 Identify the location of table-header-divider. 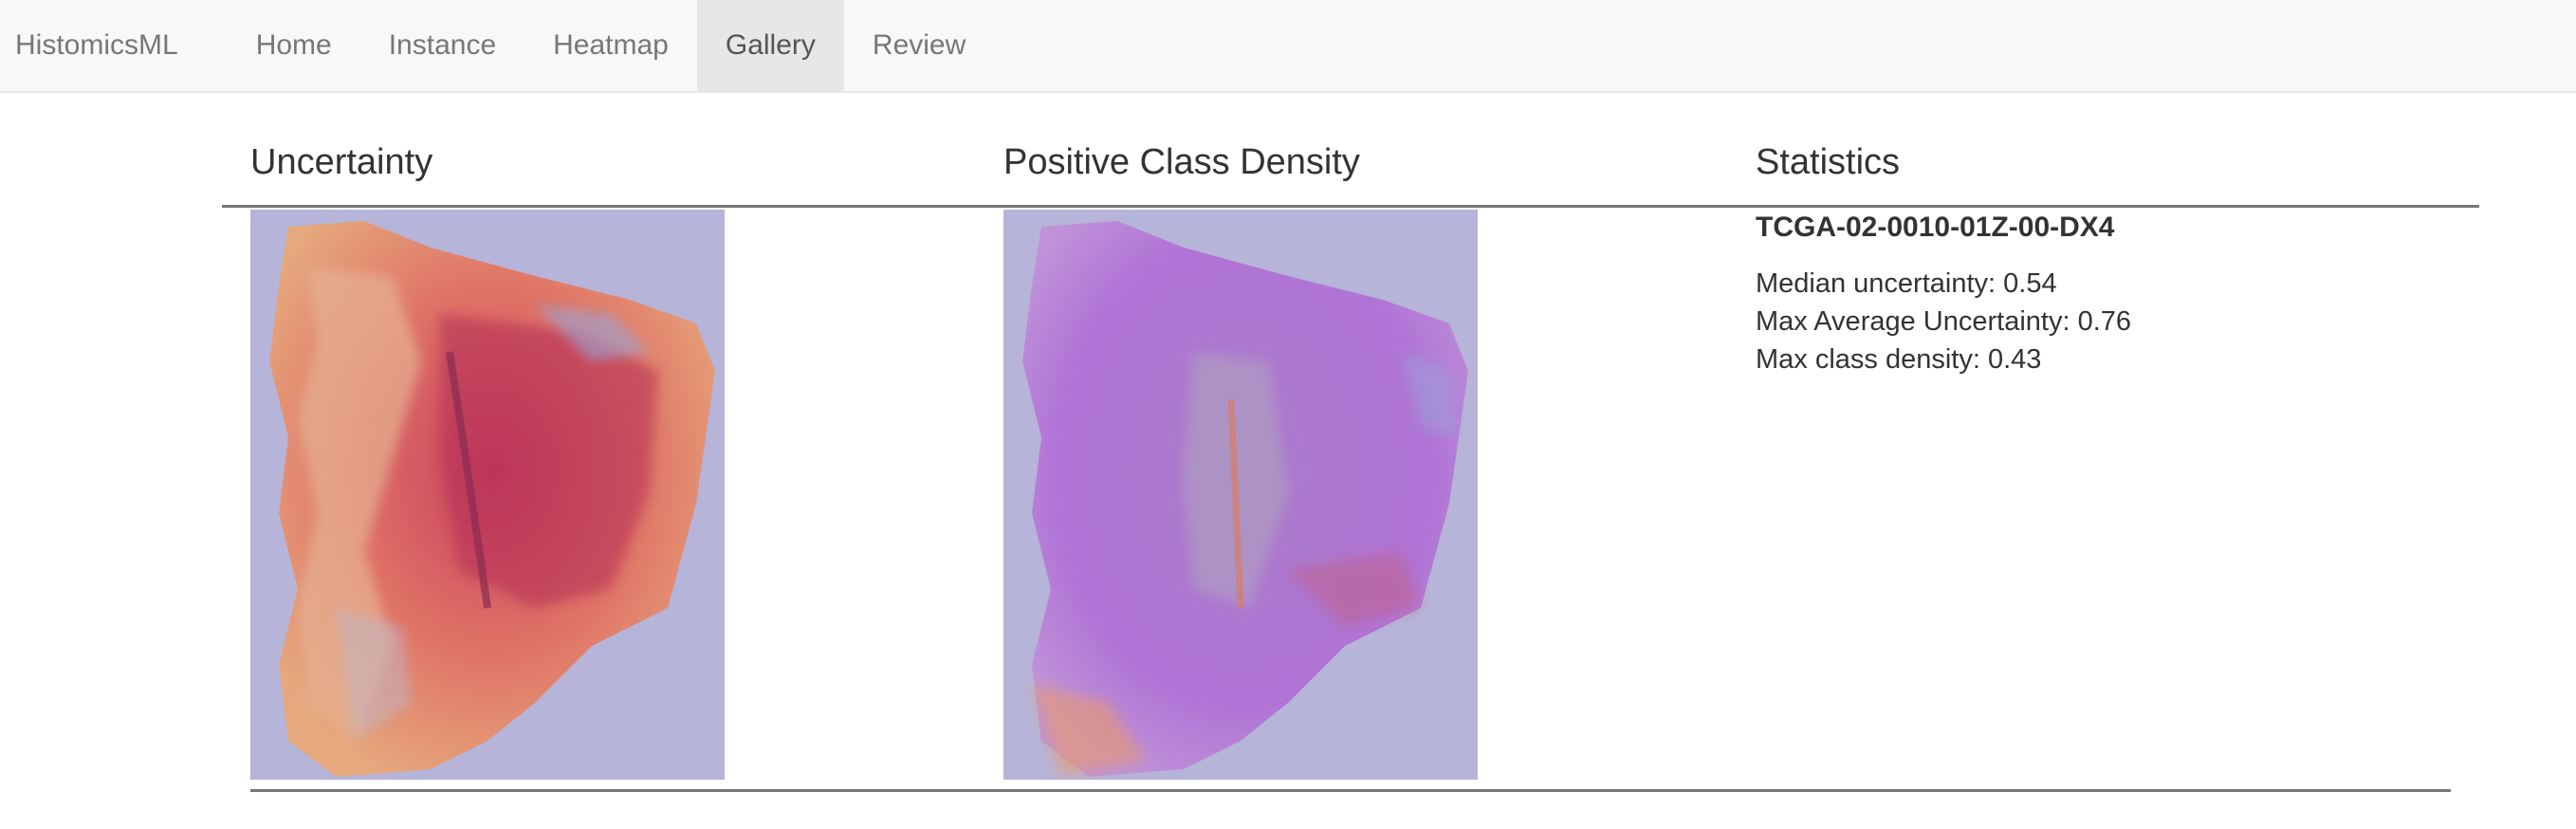
(1350, 206).